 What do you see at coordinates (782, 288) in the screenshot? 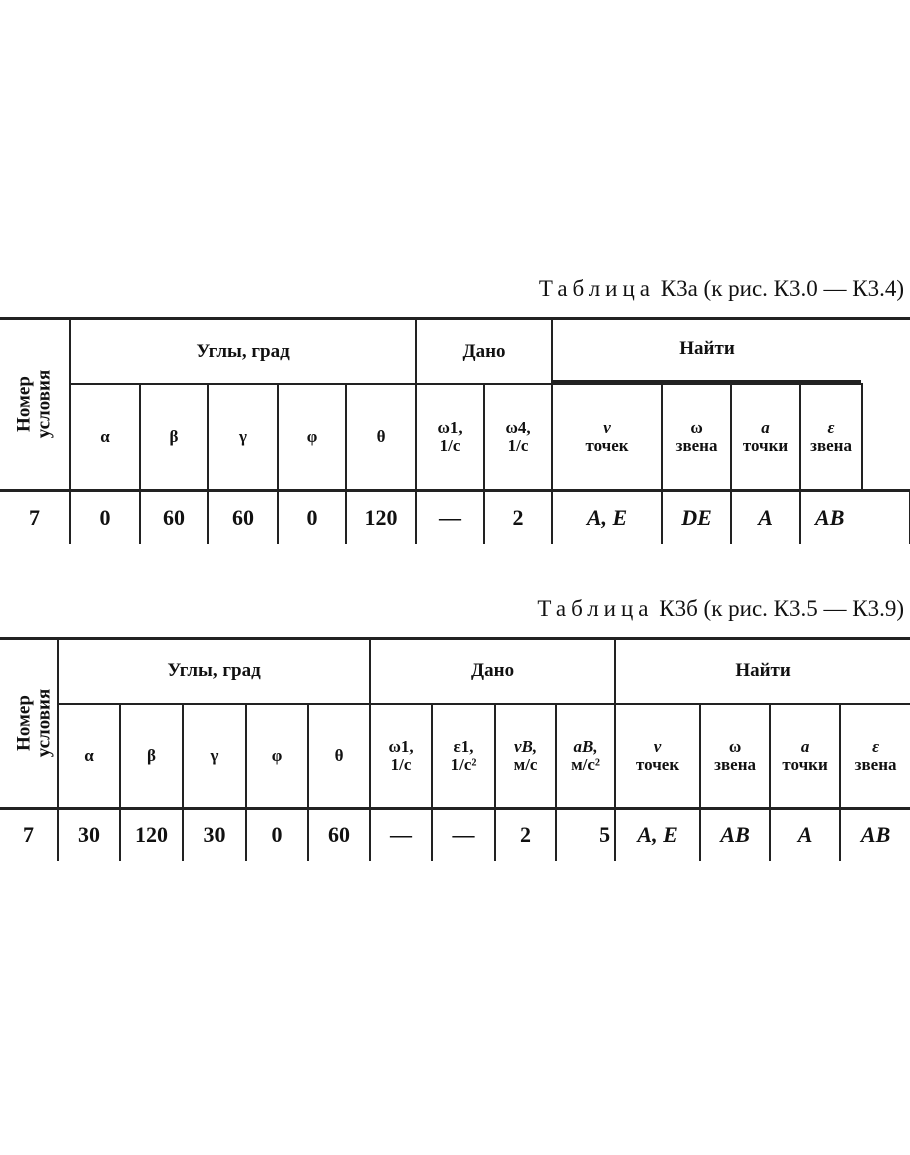
I see `title-rest: К3а (к рис. К3.0 — К3.4)` at bounding box center [782, 288].